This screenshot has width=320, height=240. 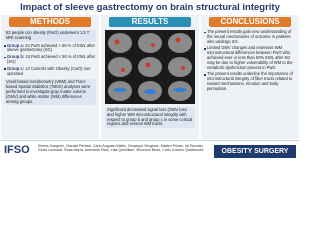 I want to click on group-text: 24 PwO achieved < 50 % of EWL after (SG), so click(x=51, y=59).